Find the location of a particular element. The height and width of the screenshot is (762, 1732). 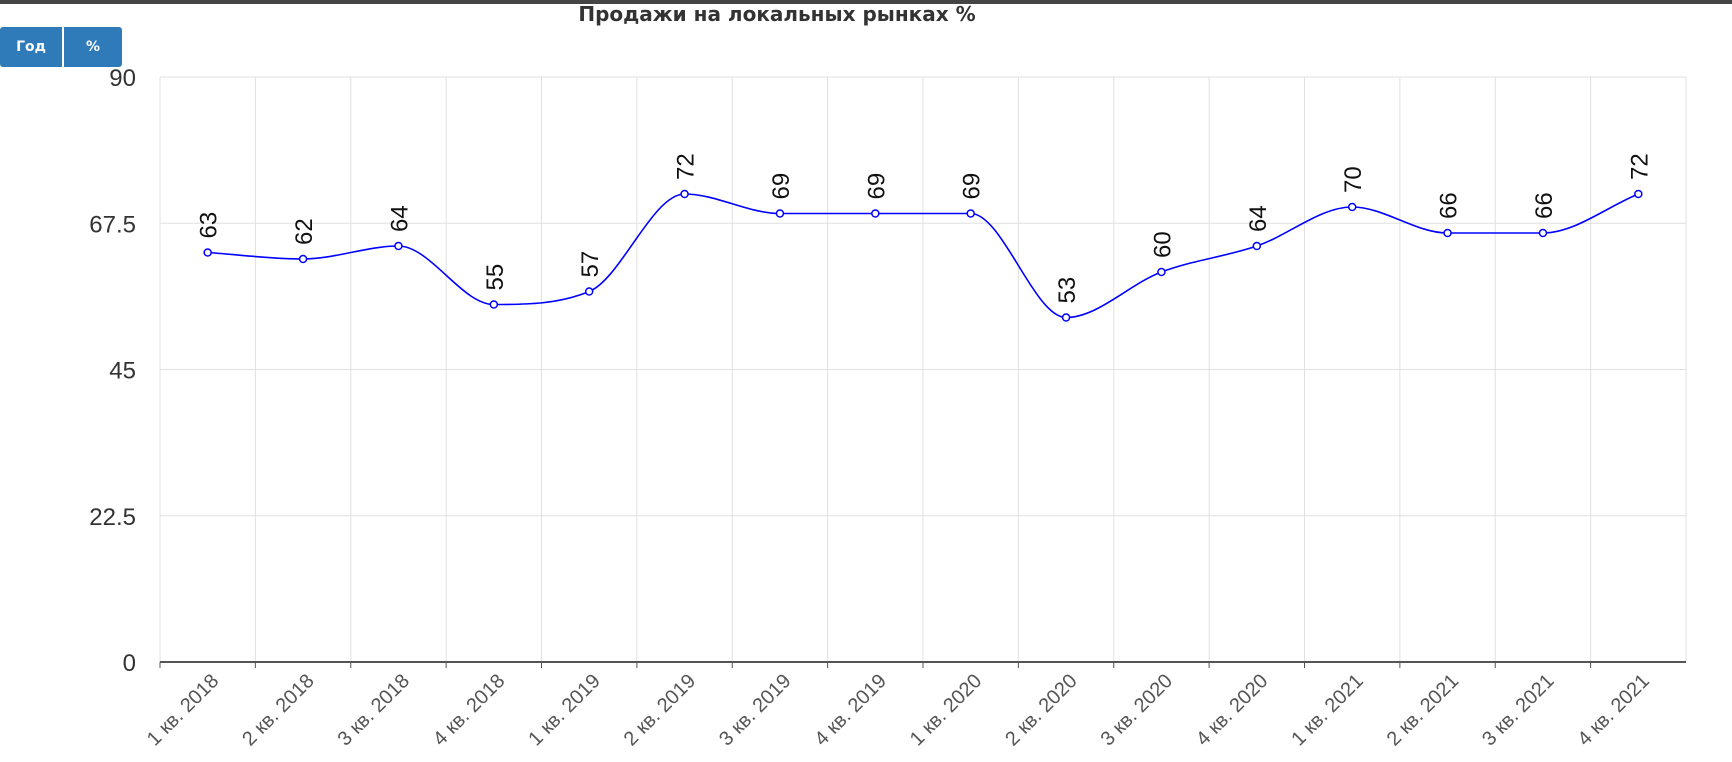

data-label: 63 is located at coordinates (209, 225).